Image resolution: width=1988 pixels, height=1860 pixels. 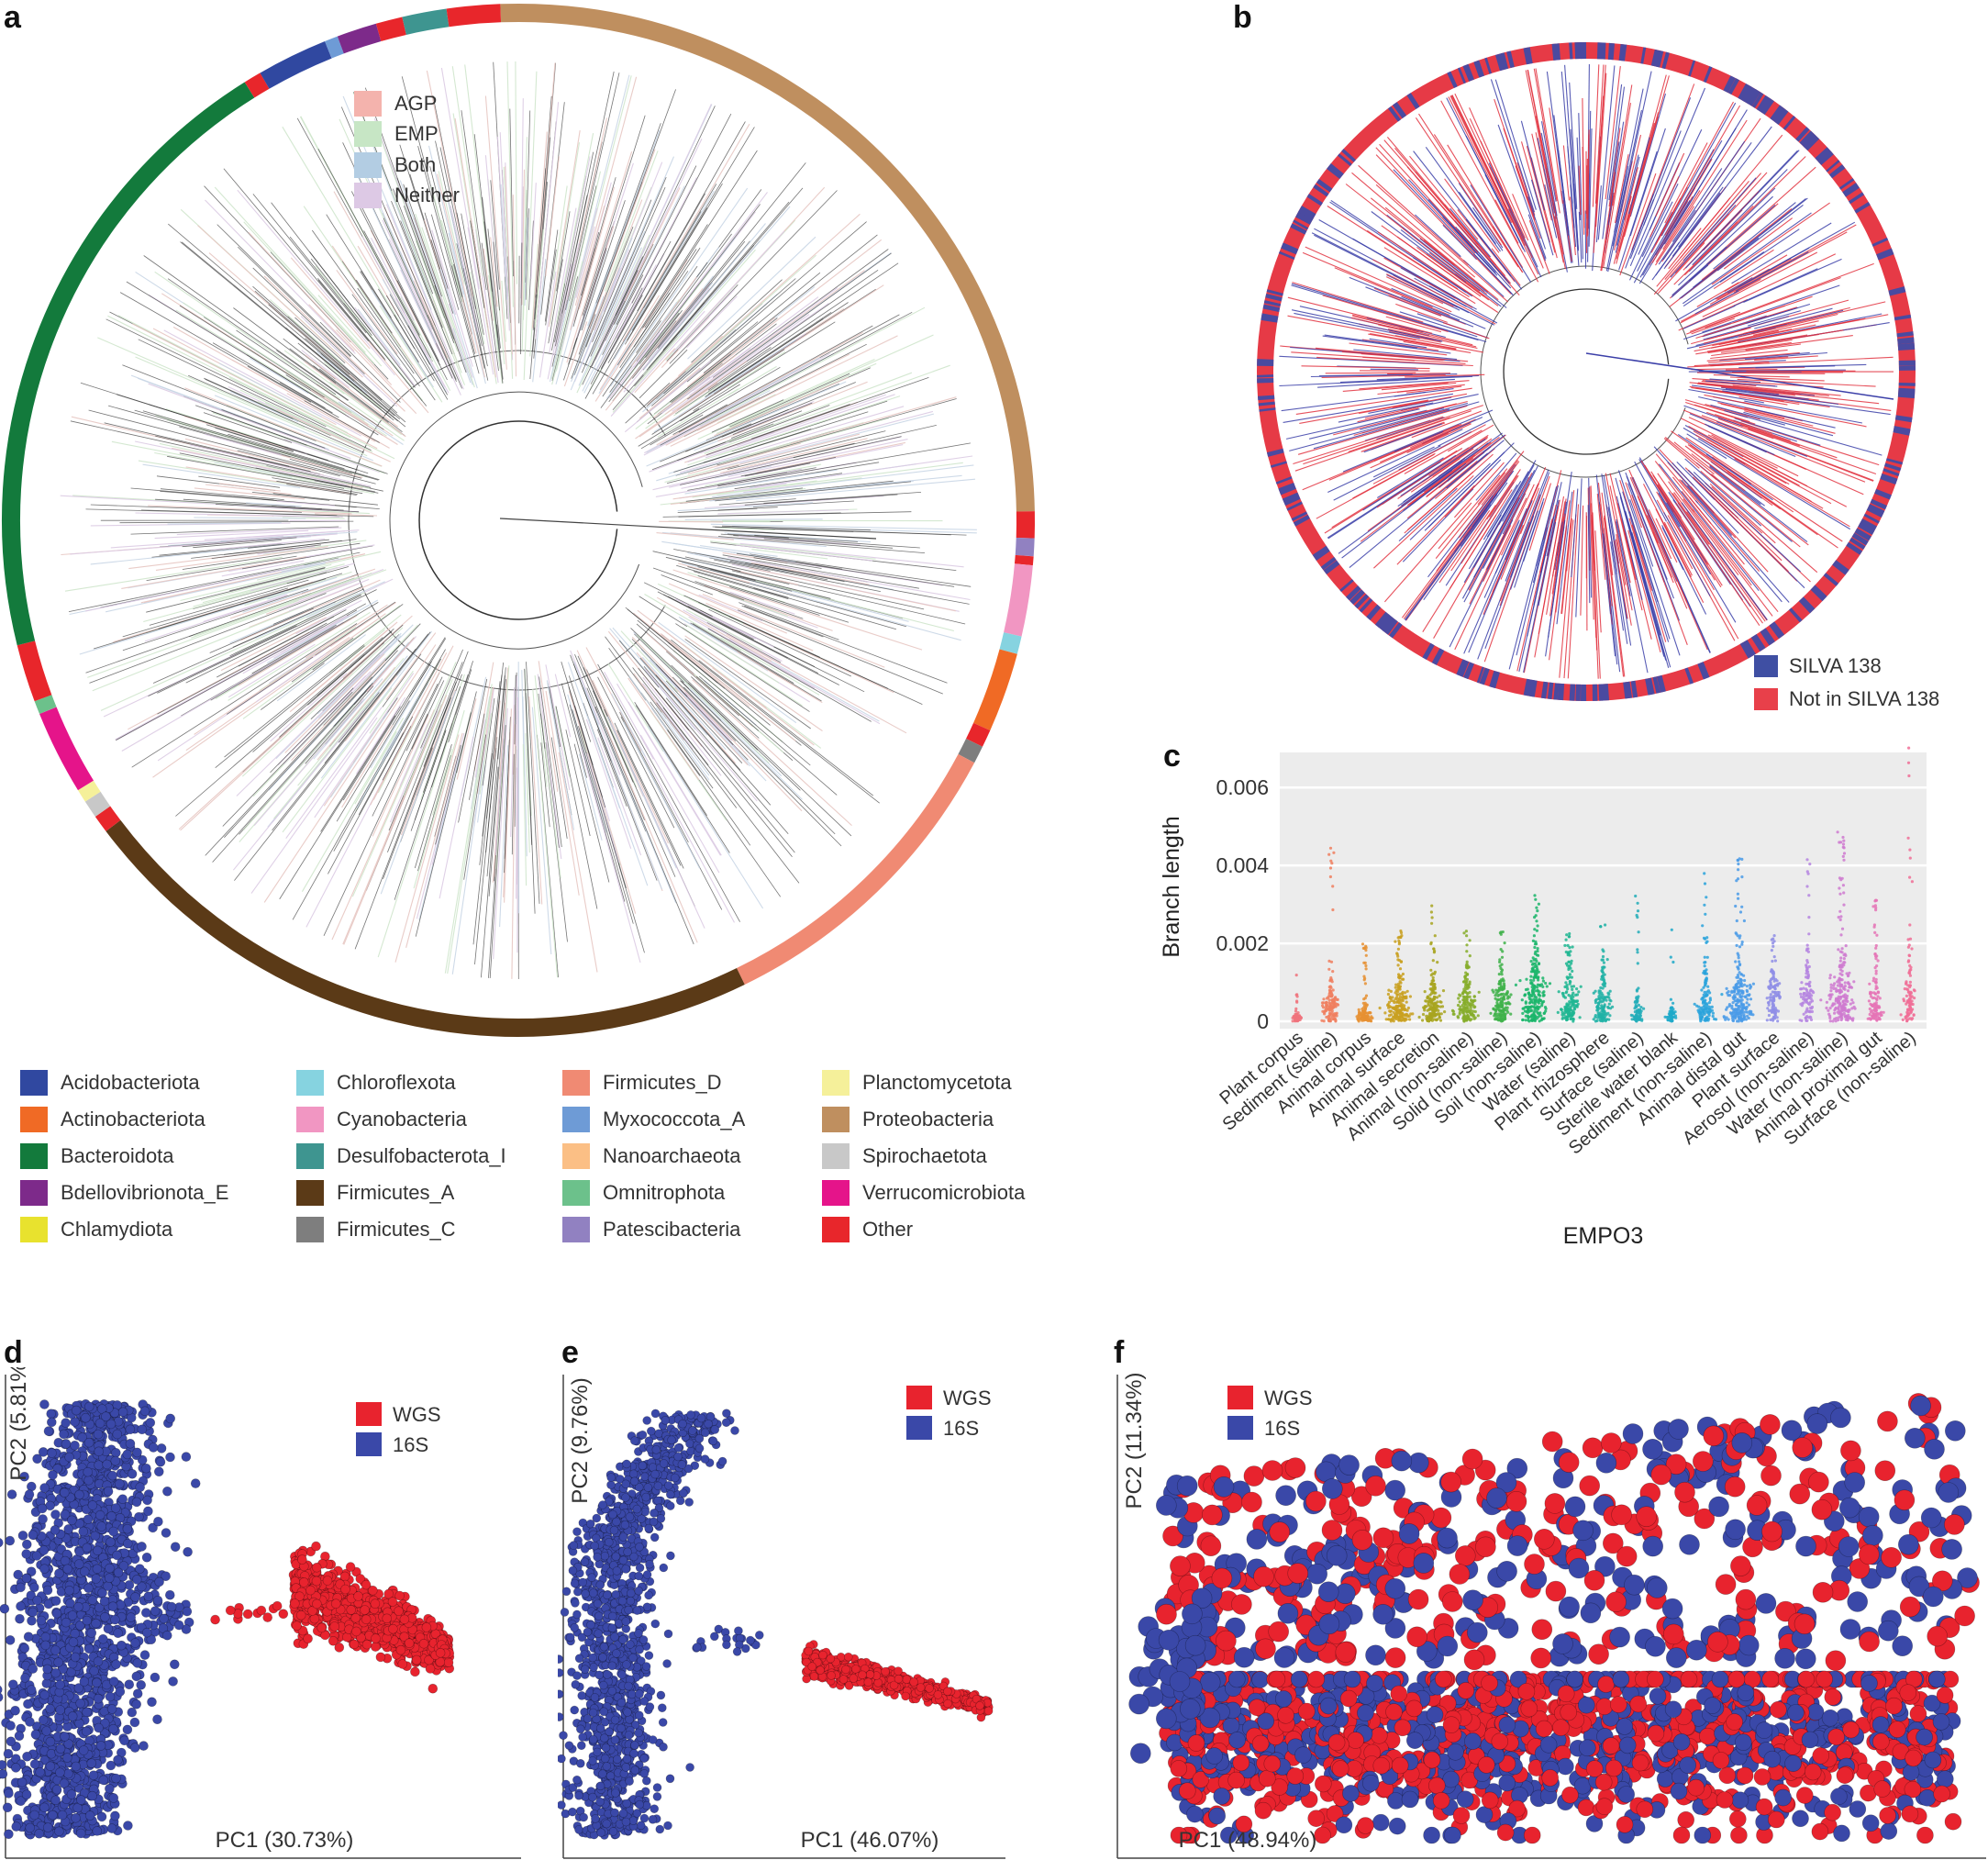 What do you see at coordinates (402, 1119) in the screenshot?
I see `legend-label: Cyanobacteria` at bounding box center [402, 1119].